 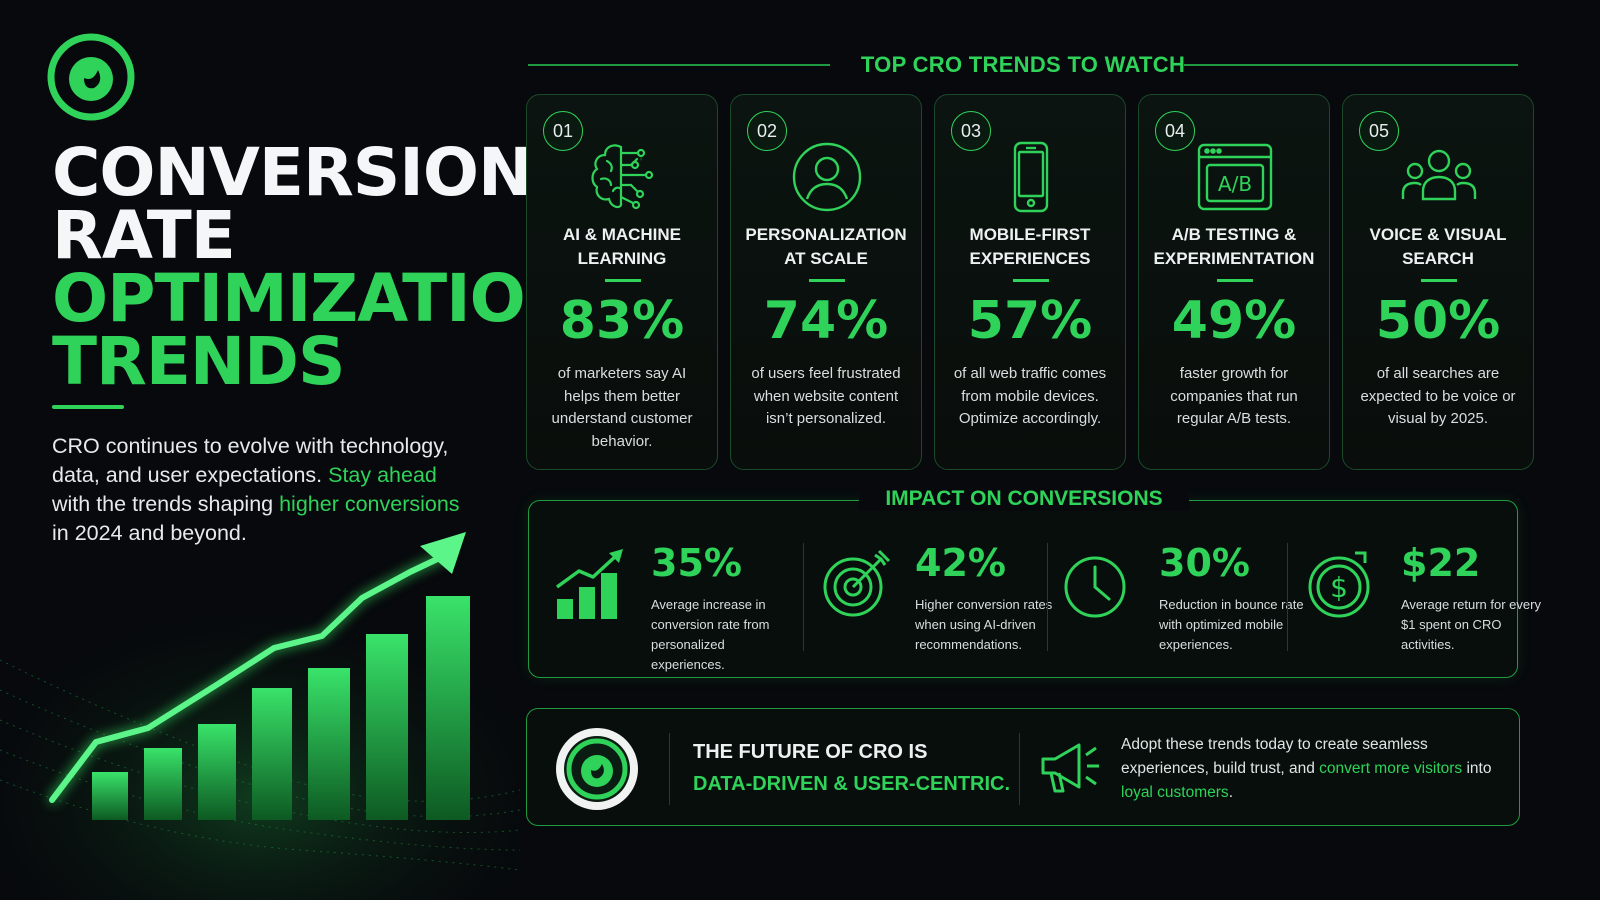 What do you see at coordinates (622, 177) in the screenshot?
I see `brain-circuit-icon` at bounding box center [622, 177].